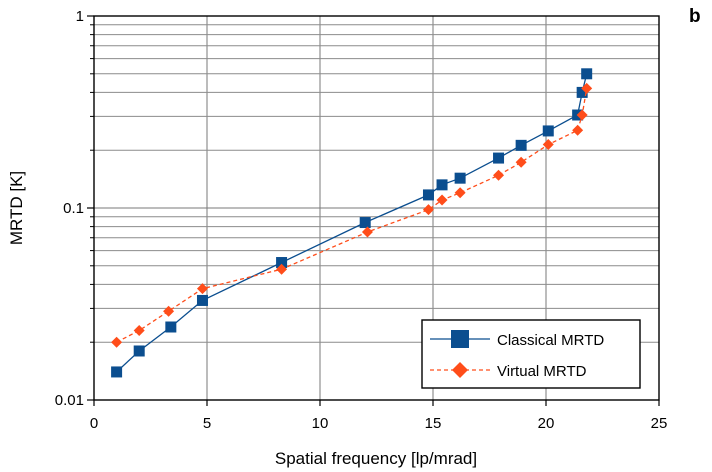  What do you see at coordinates (550, 340) in the screenshot?
I see `legend-label-classical: Classical MRTD` at bounding box center [550, 340].